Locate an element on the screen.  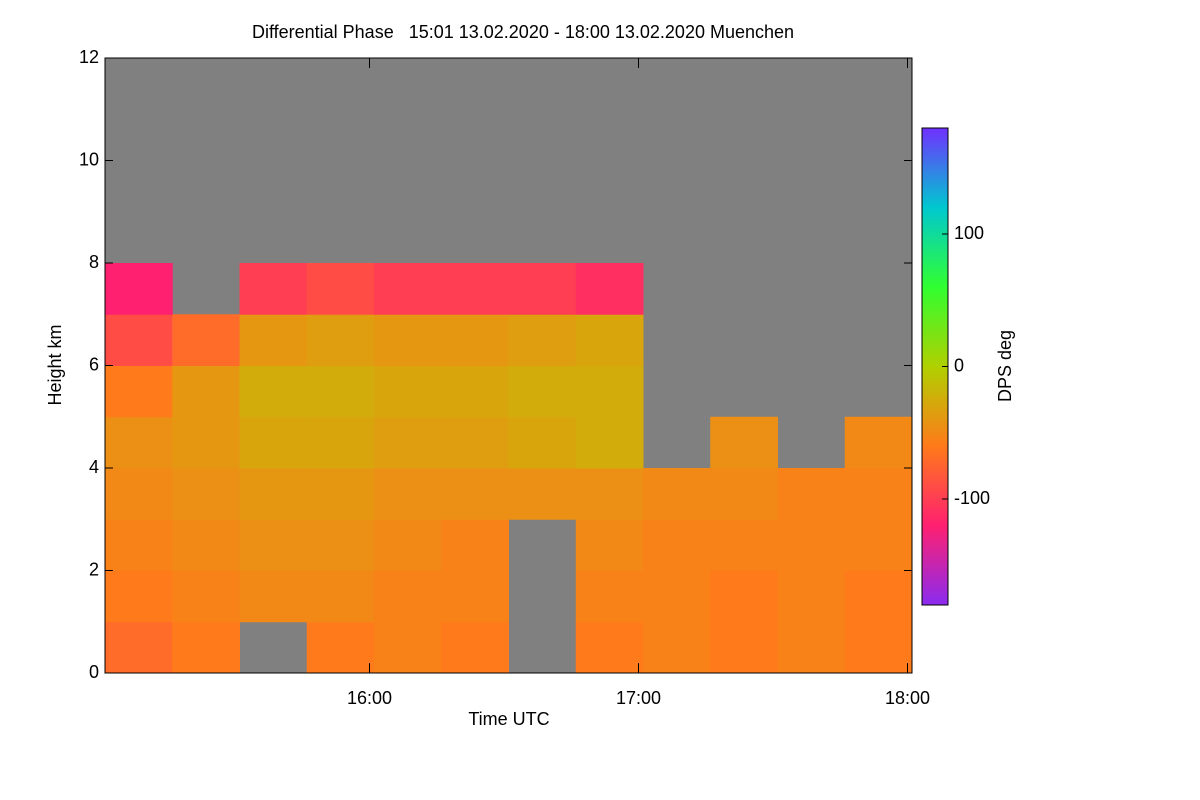
x-tick-label: 17:00 is located at coordinates (638, 698).